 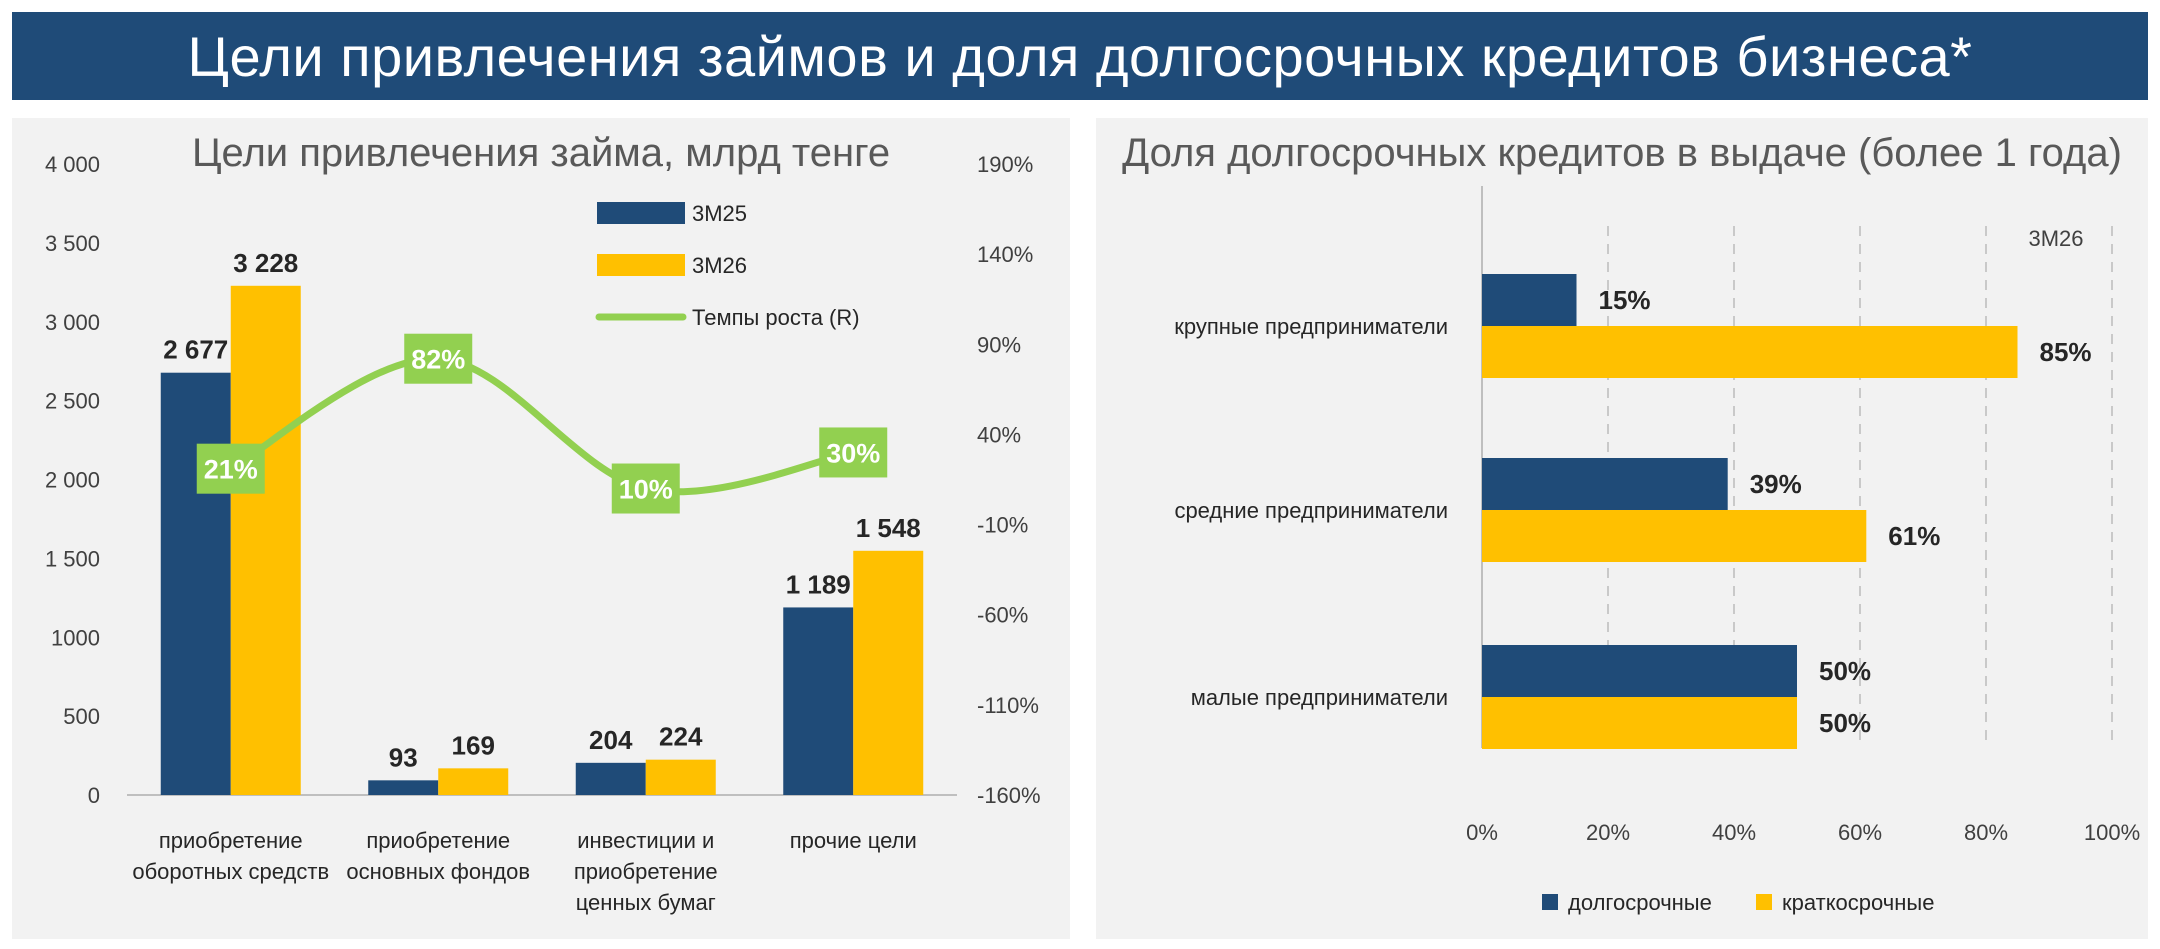 What do you see at coordinates (403, 757) in the screenshot?
I see `bar-data-label: 93` at bounding box center [403, 757].